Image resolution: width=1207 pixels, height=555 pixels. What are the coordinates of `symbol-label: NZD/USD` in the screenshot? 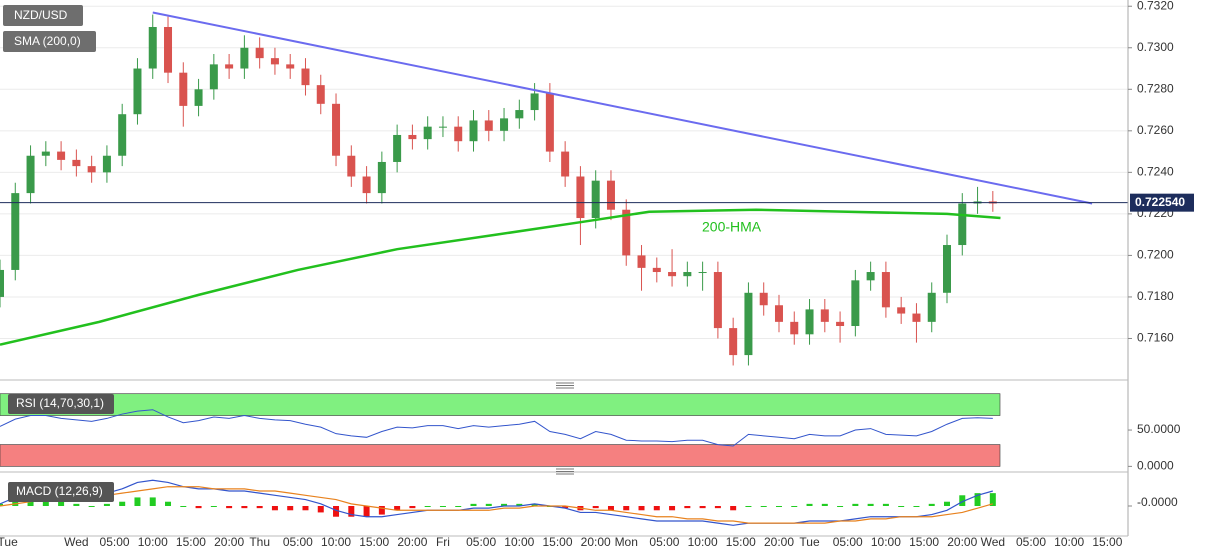 It's located at (41, 15).